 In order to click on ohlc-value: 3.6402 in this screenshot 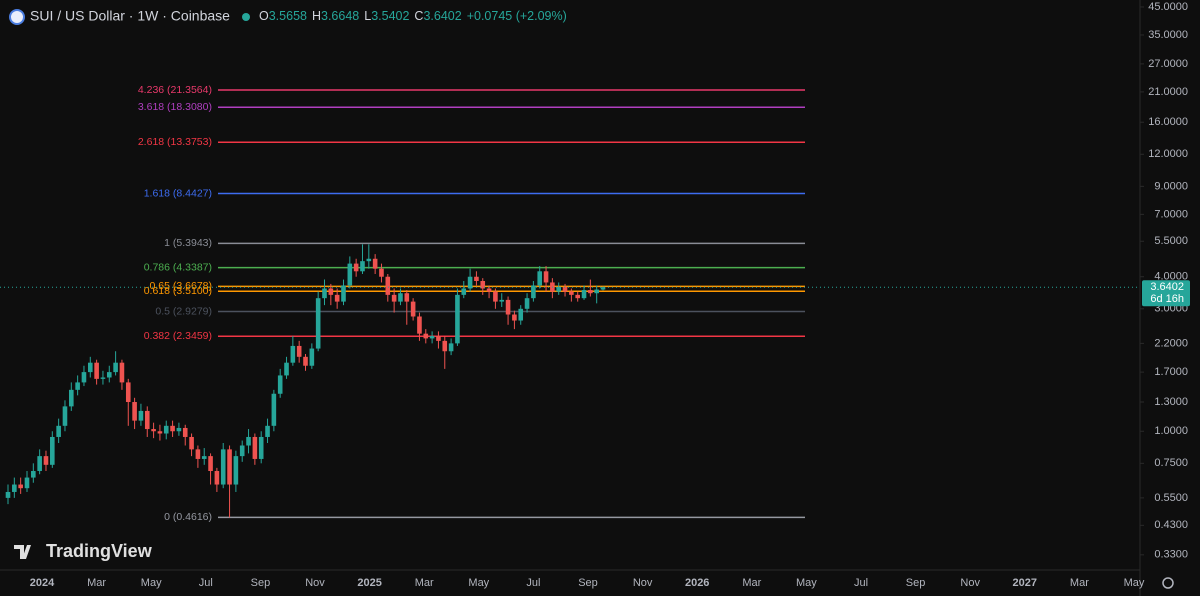, I will do `click(442, 16)`.